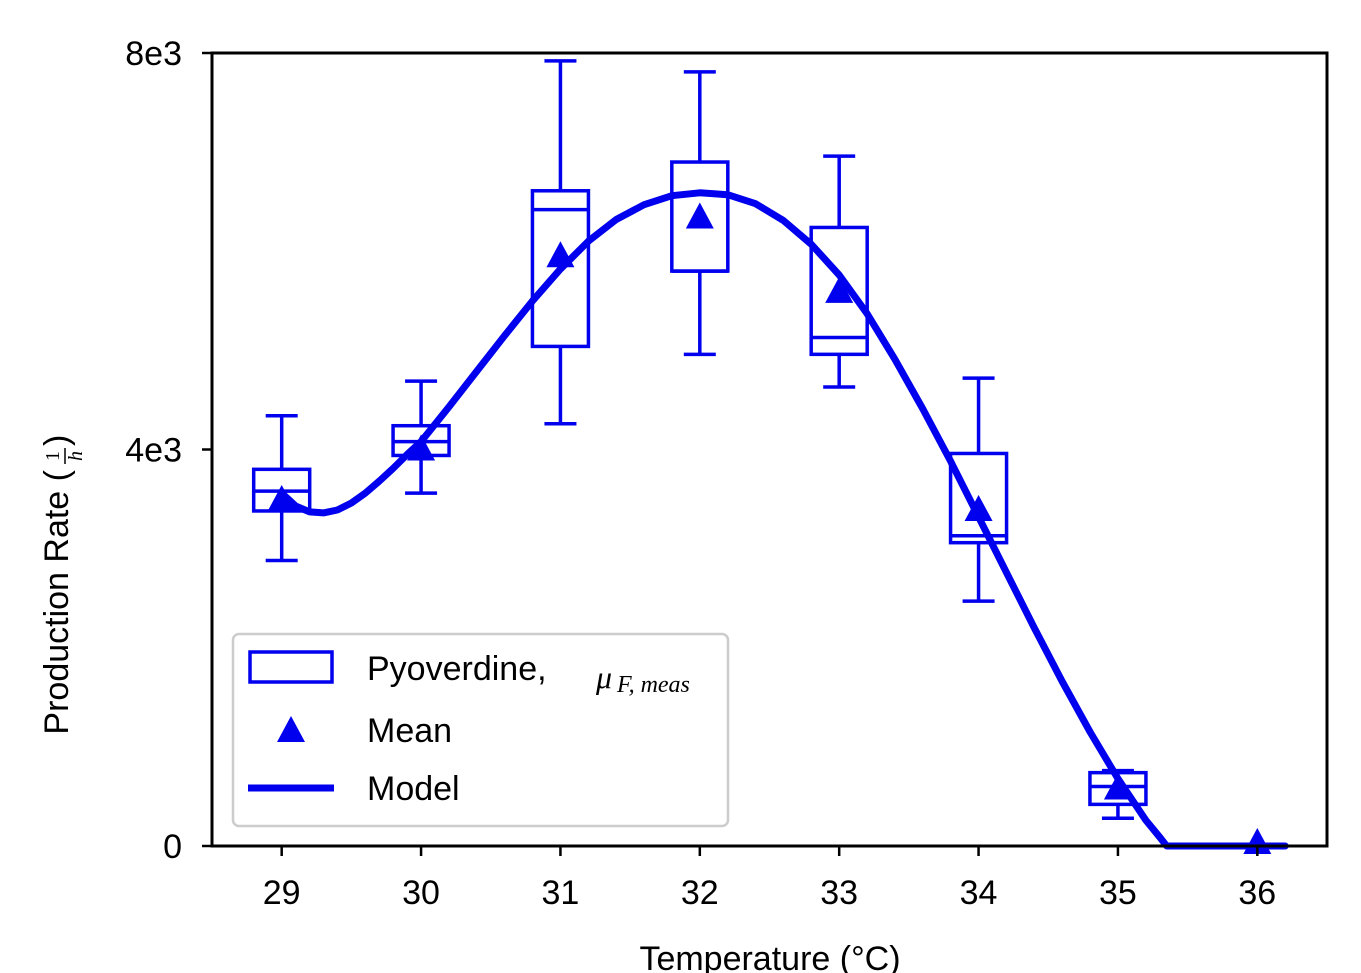 The image size is (1361, 973). I want to click on x-tick-label-32: 32, so click(700, 893).